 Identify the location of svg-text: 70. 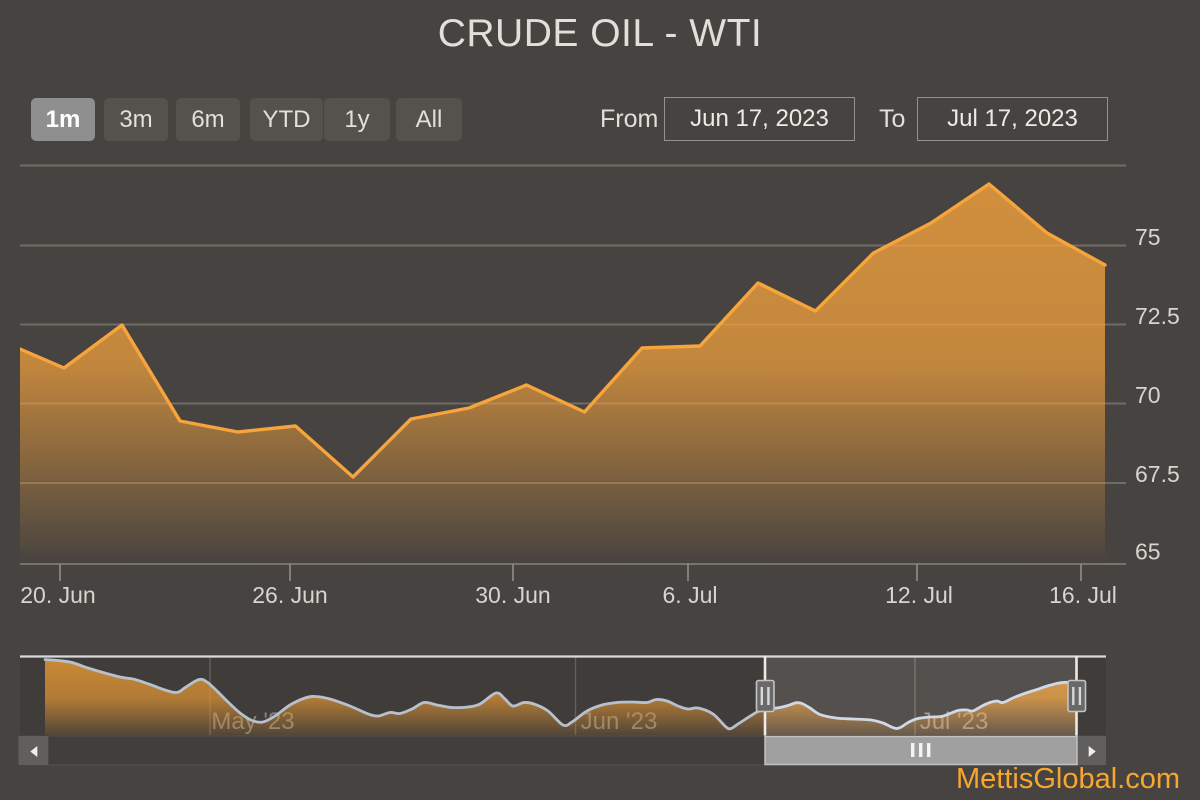
(1148, 395).